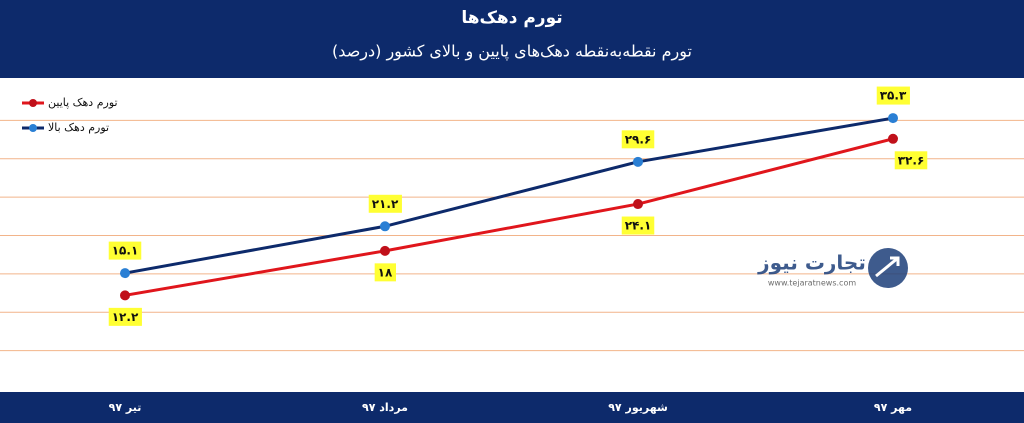  What do you see at coordinates (385, 407) in the screenshot?
I see `x-tick-label: مرداد ۹۷` at bounding box center [385, 407].